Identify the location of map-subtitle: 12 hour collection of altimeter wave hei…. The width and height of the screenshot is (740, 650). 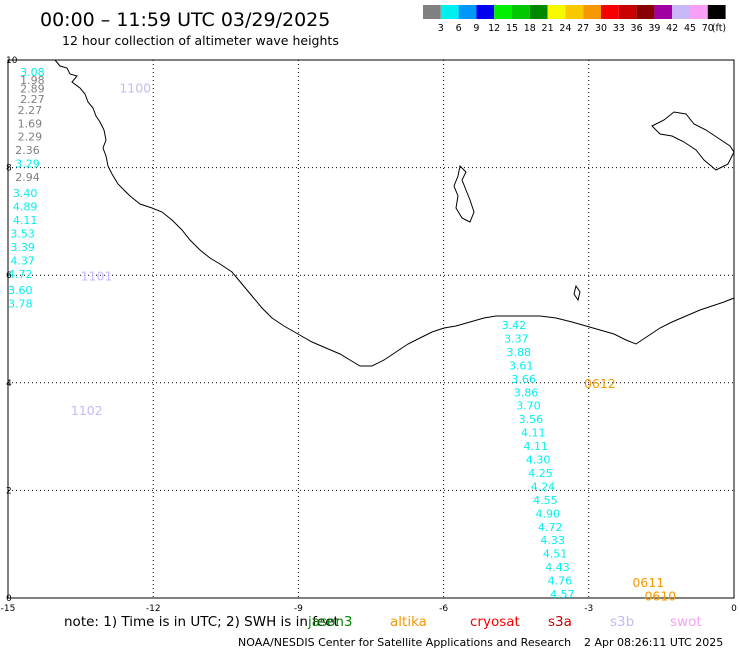
(200, 40).